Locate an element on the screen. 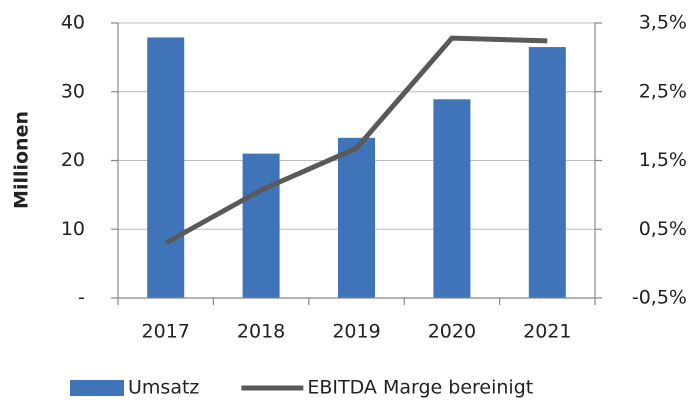  y2-tick-label: 2,5% is located at coordinates (663, 91).